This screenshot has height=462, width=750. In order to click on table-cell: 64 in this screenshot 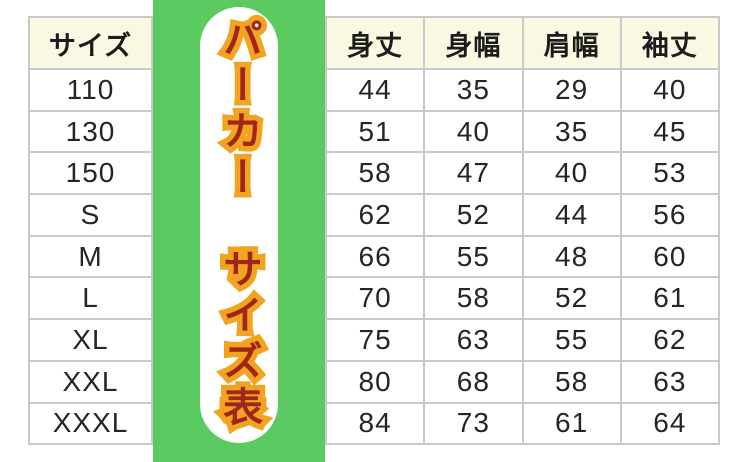, I will do `click(669, 423)`.